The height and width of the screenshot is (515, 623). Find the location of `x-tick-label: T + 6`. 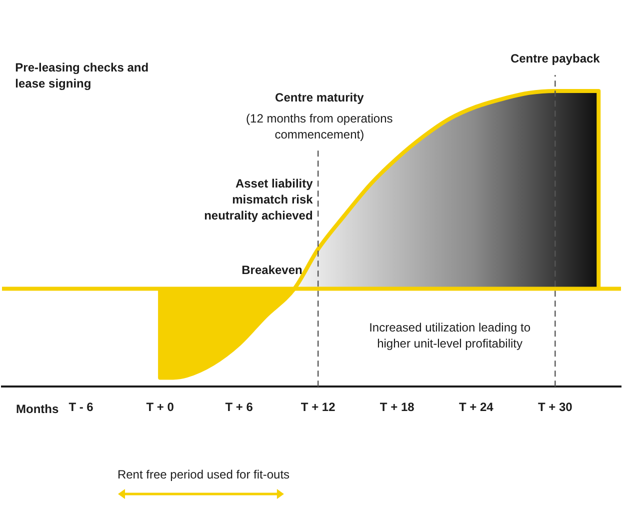

x-tick-label: T + 6 is located at coordinates (239, 407).